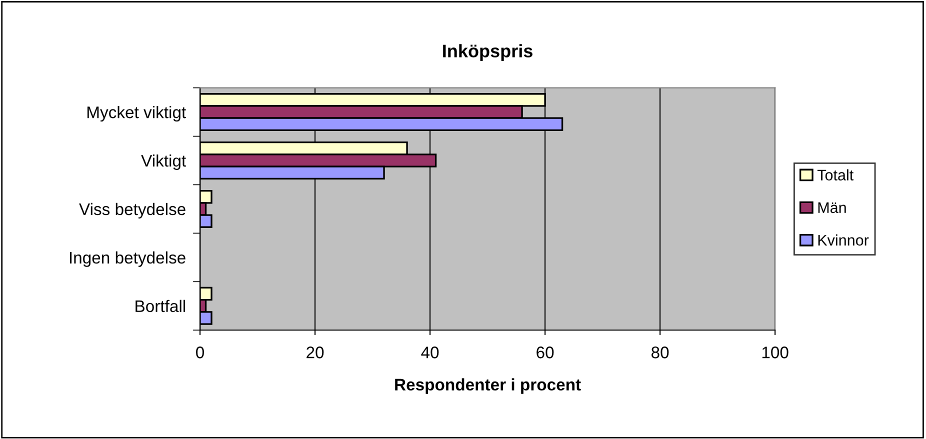 The image size is (926, 439). I want to click on legend-label: Kvinnor, so click(843, 240).